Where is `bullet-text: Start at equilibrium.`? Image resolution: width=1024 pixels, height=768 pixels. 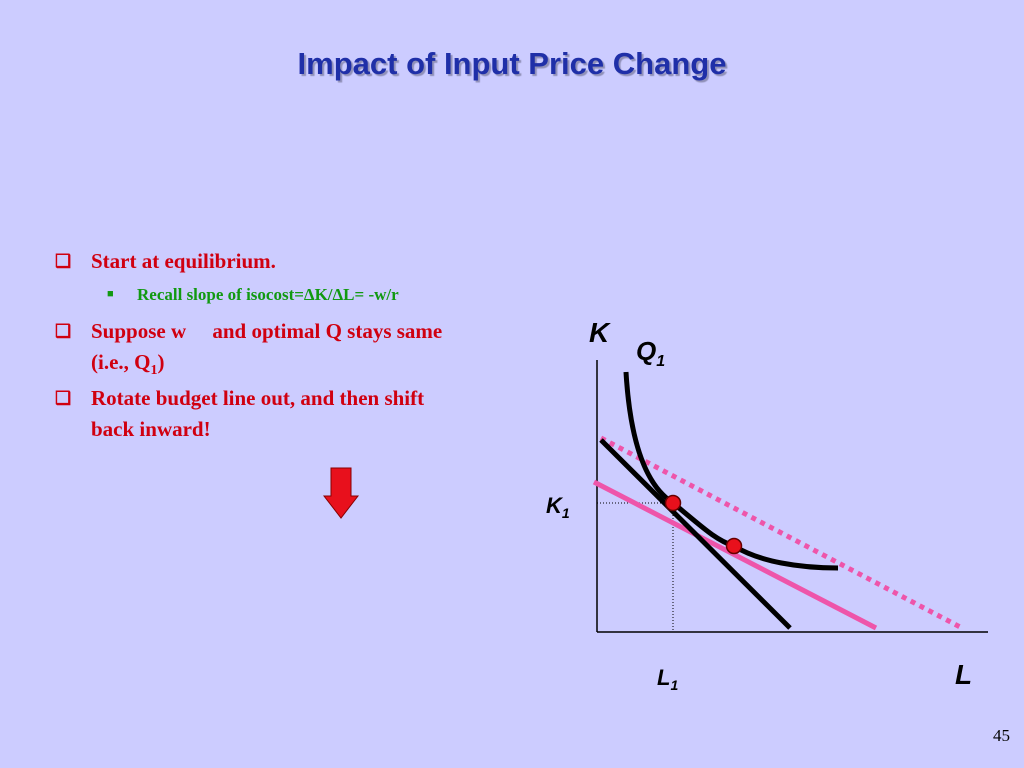 bullet-text: Start at equilibrium. is located at coordinates (183, 261).